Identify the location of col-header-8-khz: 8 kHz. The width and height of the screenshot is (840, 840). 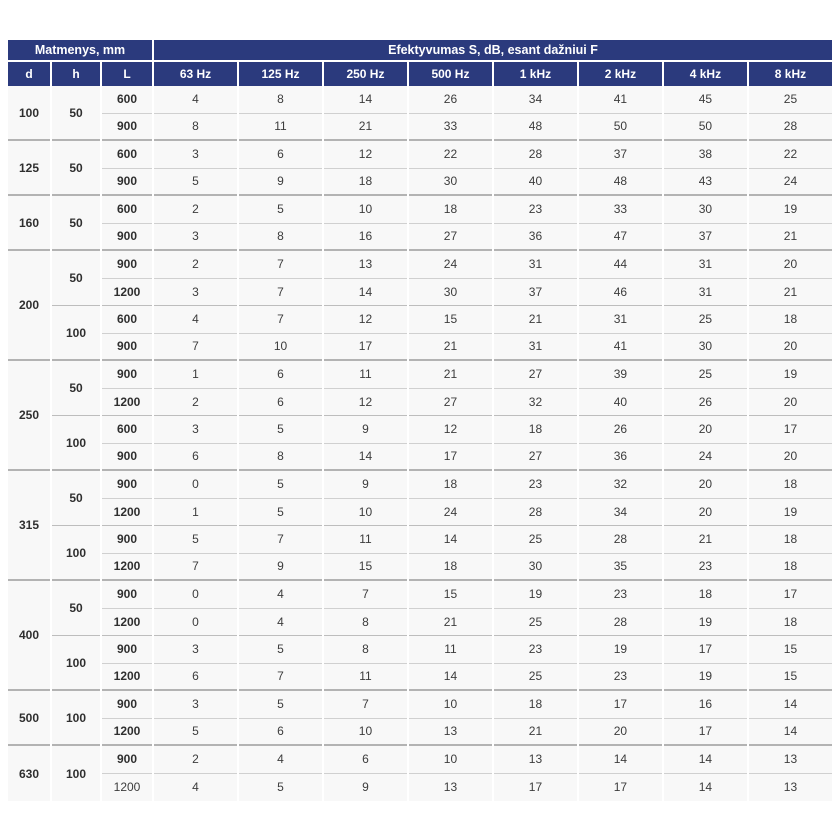
(790, 74).